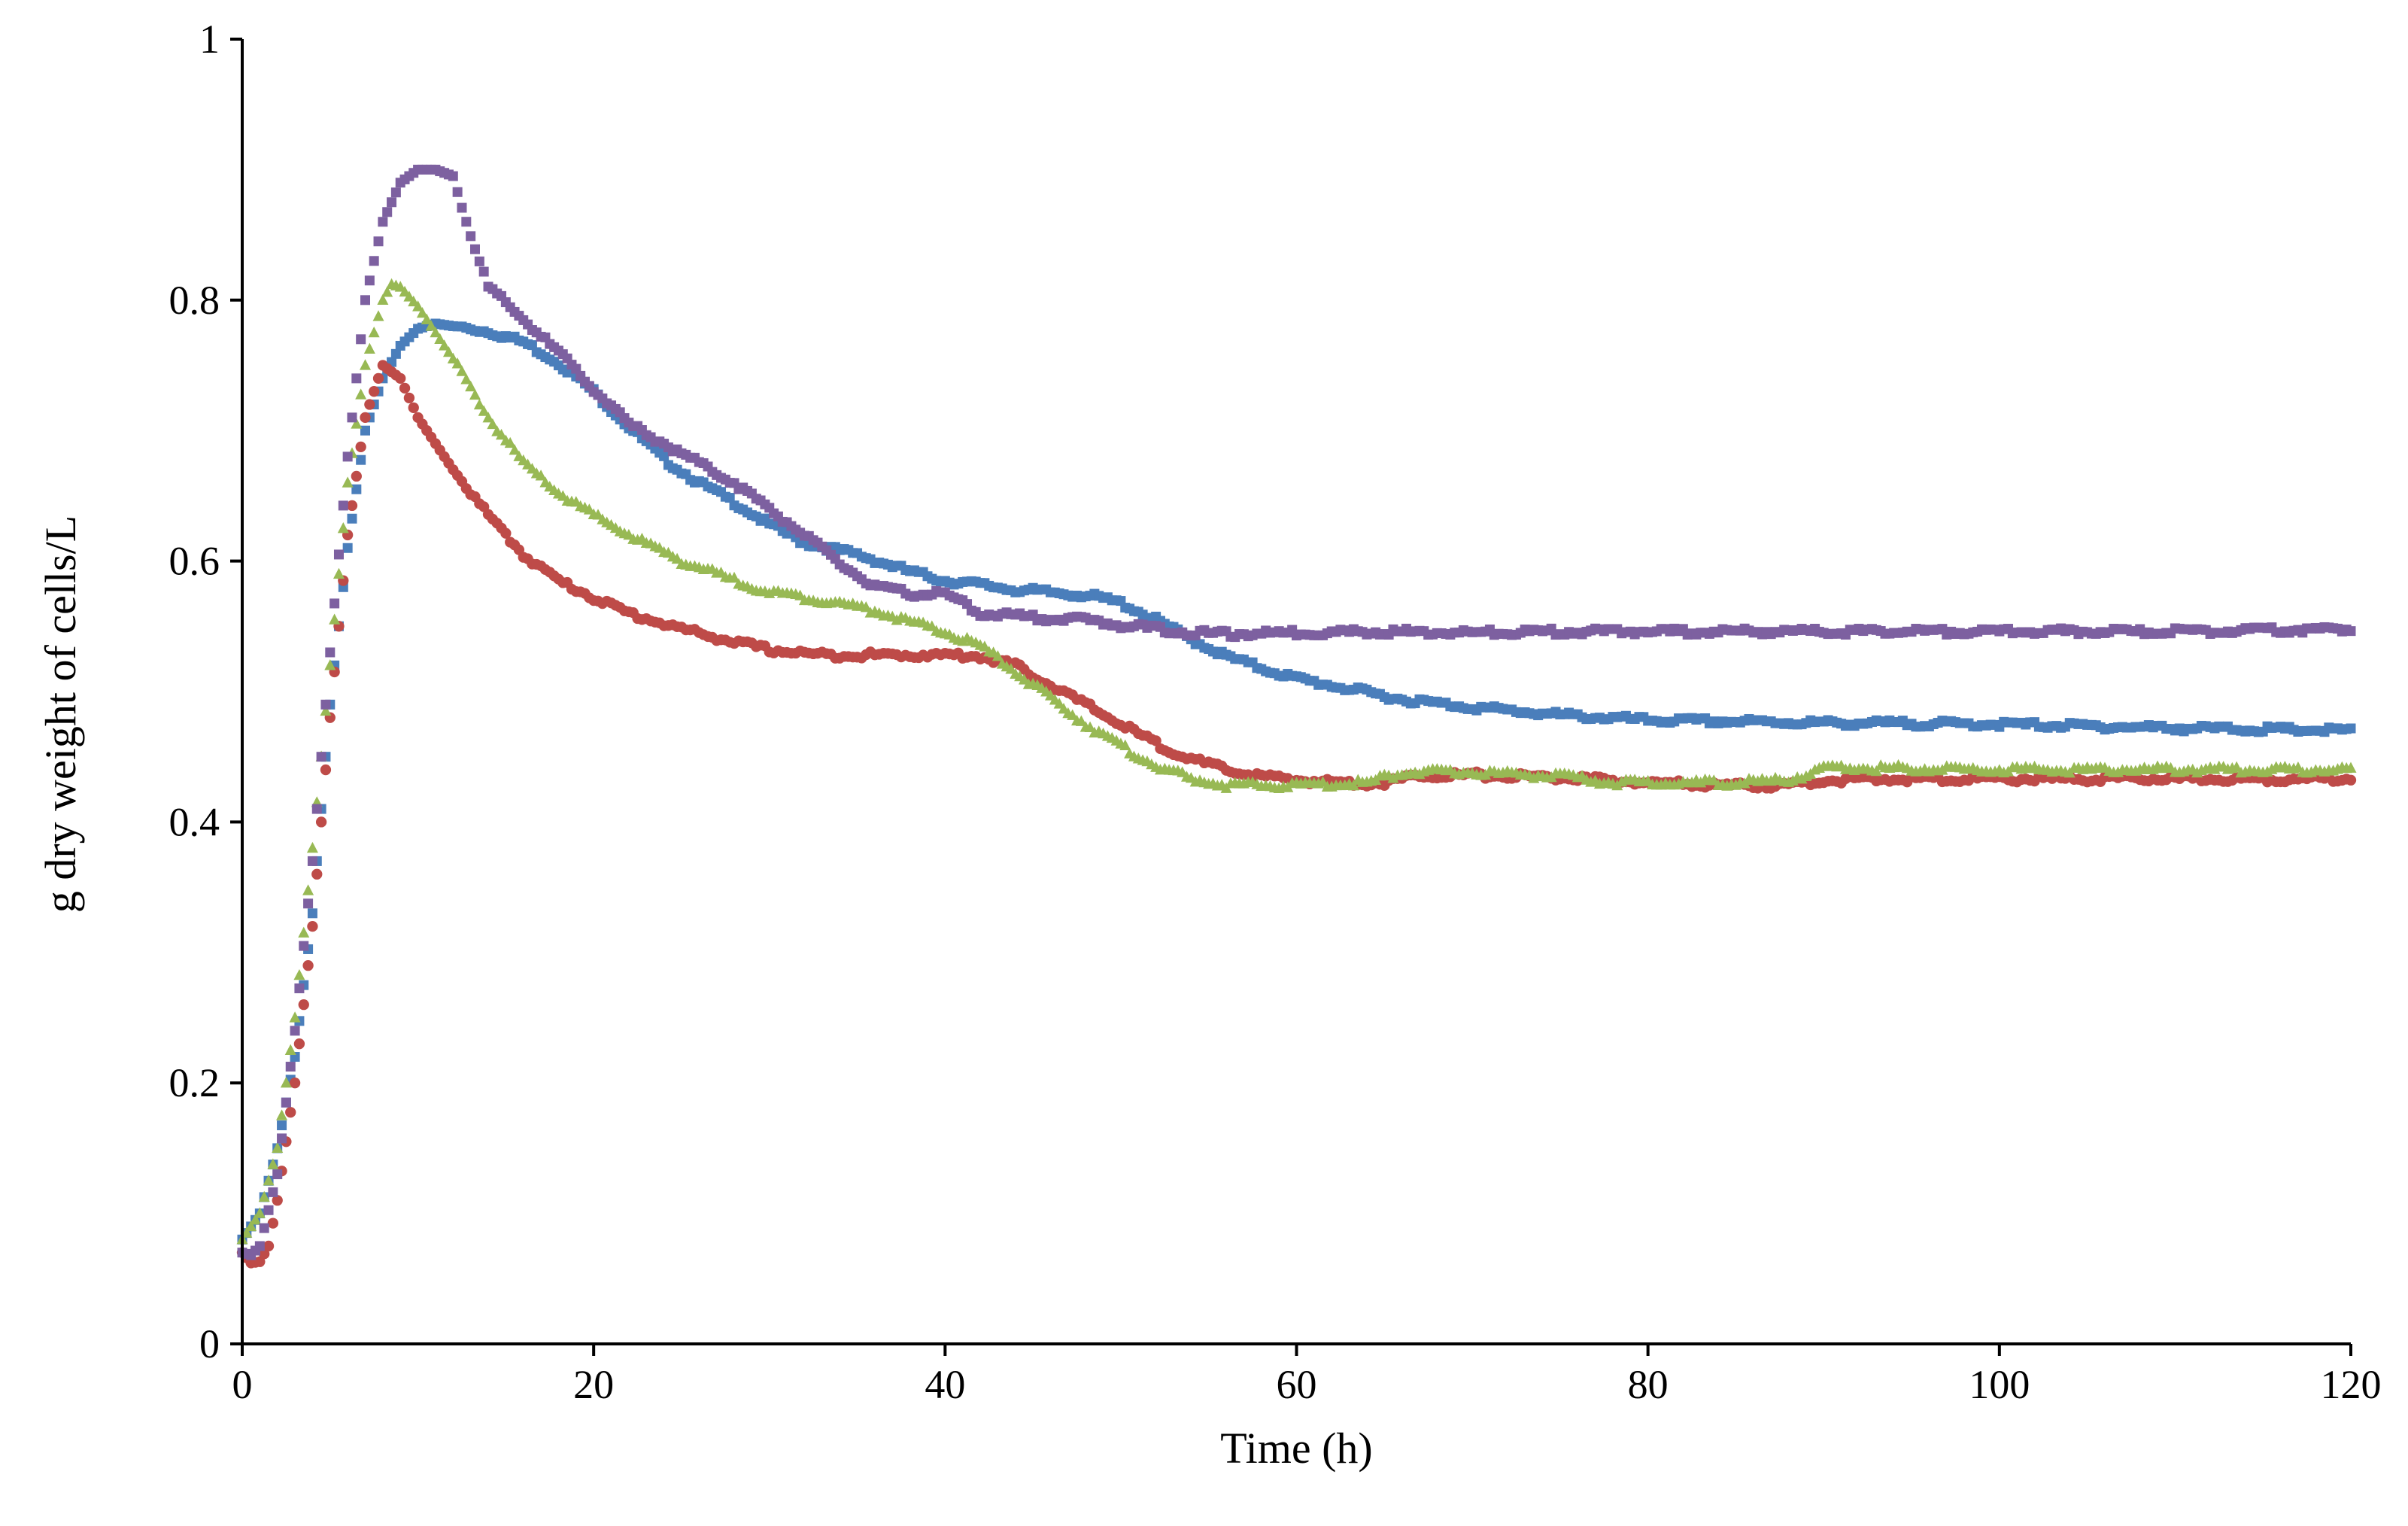 Image resolution: width=2408 pixels, height=1526 pixels. What do you see at coordinates (242, 1384) in the screenshot?
I see `x-tick-label: 0` at bounding box center [242, 1384].